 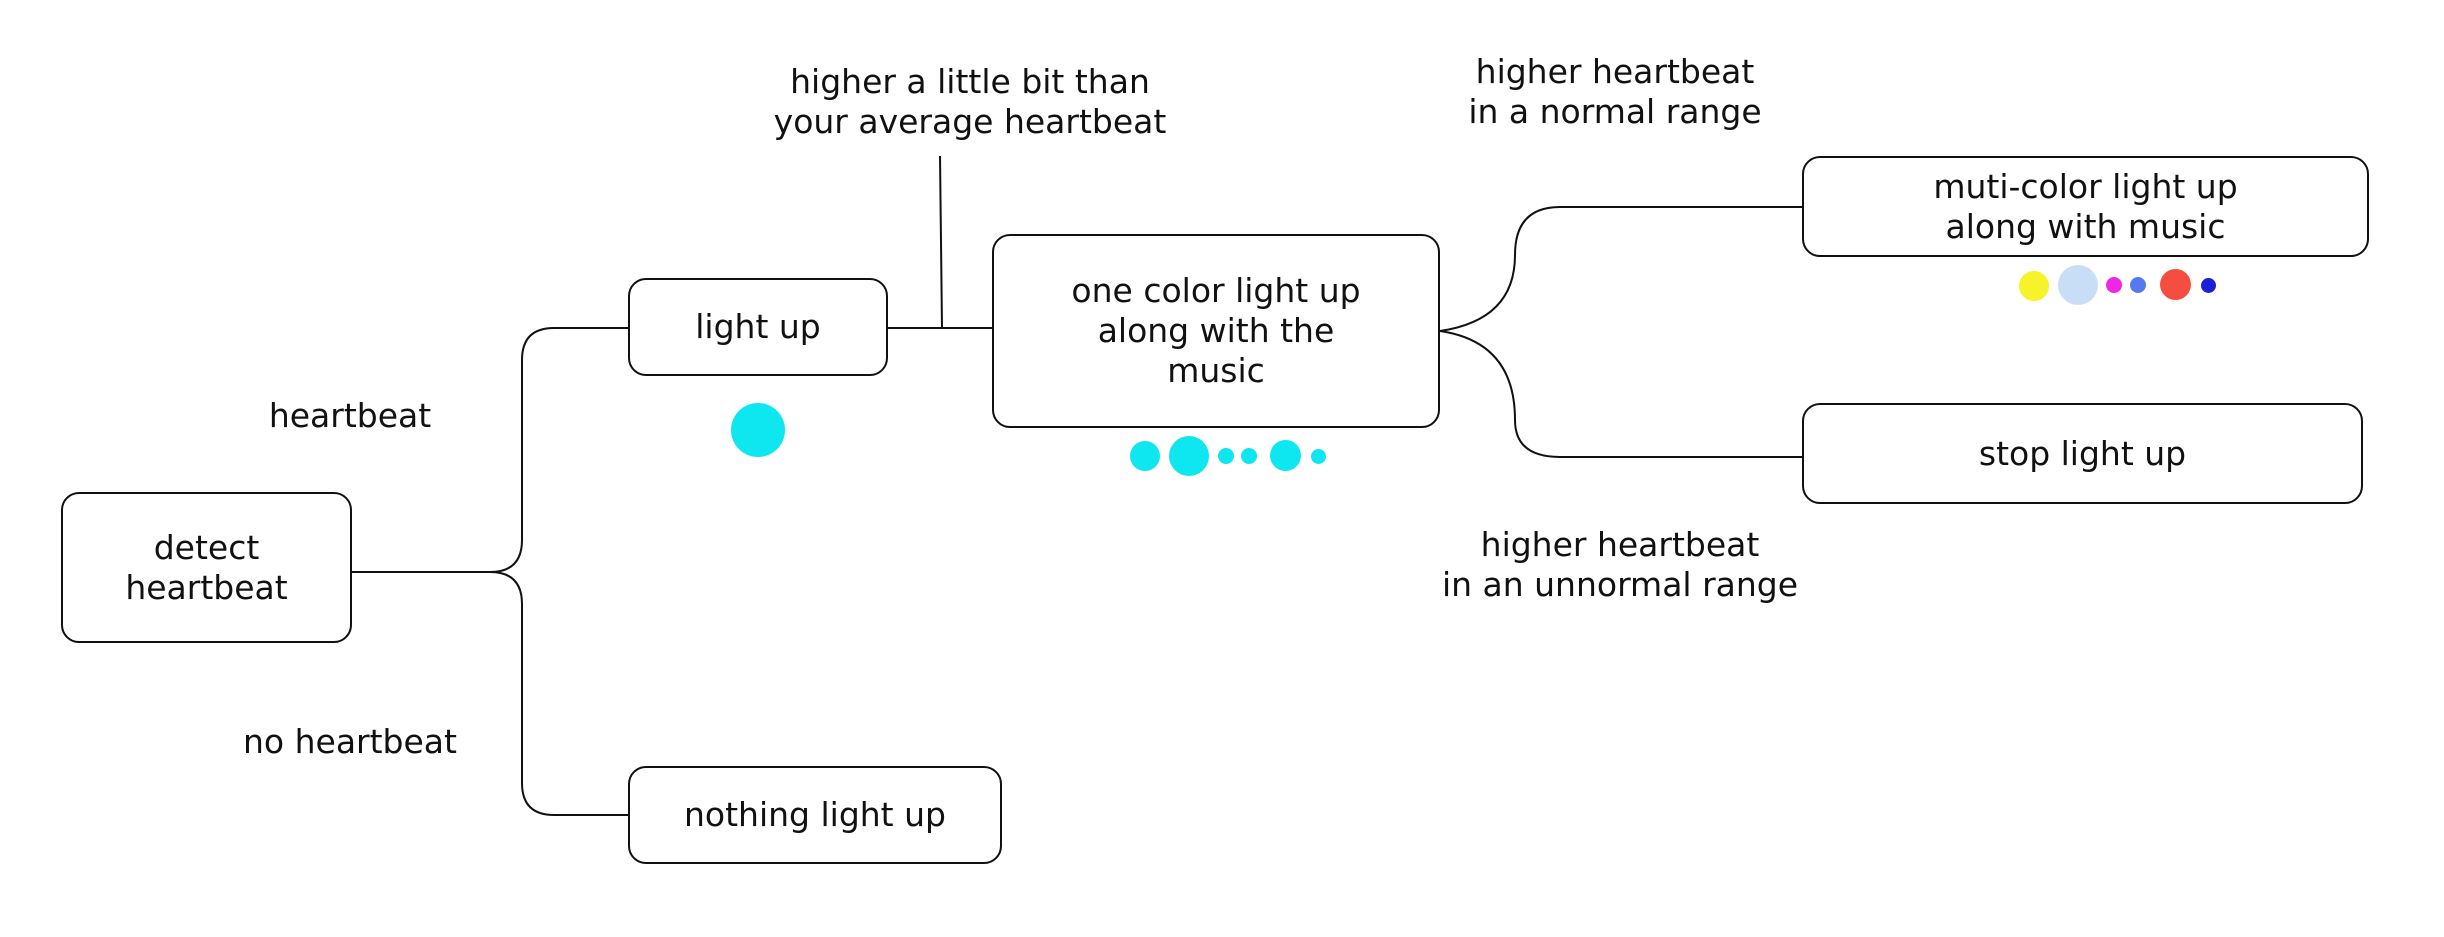 I want to click on node-multi-color-light-up: muti-color light up along with music, so click(x=2085, y=206).